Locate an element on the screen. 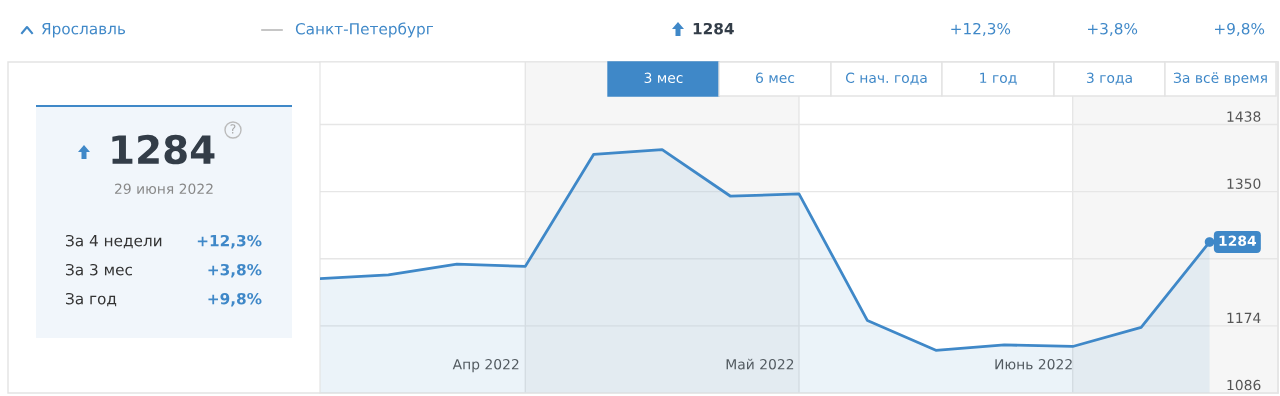 This screenshot has height=396, width=1280. annotation: 3 года is located at coordinates (1109, 78).